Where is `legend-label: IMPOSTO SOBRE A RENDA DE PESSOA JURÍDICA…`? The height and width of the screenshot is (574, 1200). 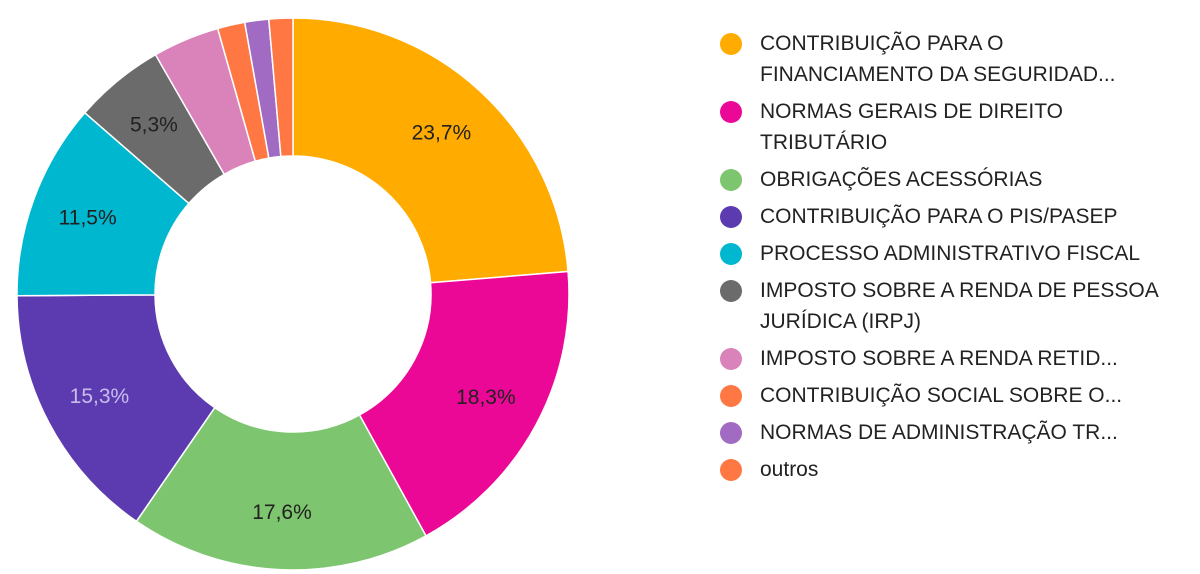 legend-label: IMPOSTO SOBRE A RENDA DE PESSOA JURÍDICA… is located at coordinates (959, 306).